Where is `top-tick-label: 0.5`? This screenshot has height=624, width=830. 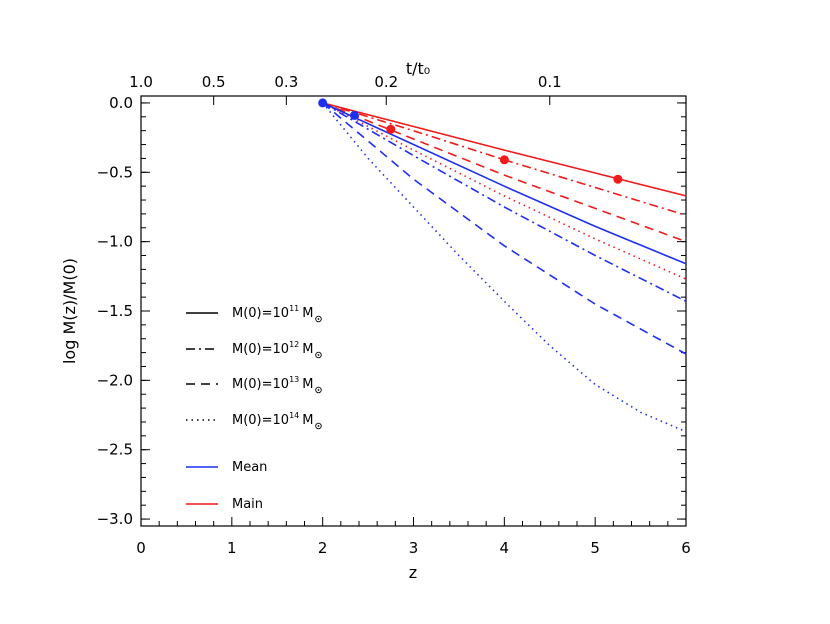 top-tick-label: 0.5 is located at coordinates (214, 82).